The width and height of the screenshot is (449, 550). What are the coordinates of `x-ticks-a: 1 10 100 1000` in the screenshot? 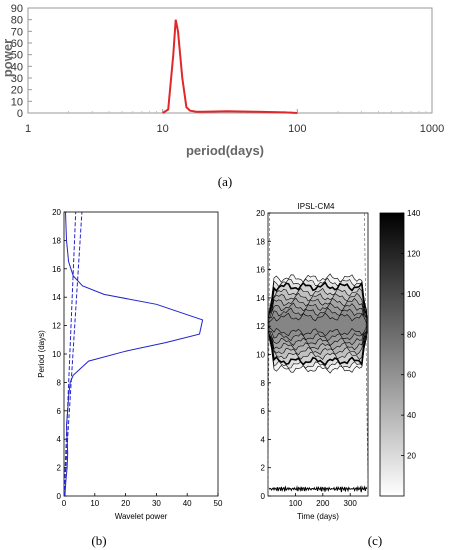 It's located at (234, 122).